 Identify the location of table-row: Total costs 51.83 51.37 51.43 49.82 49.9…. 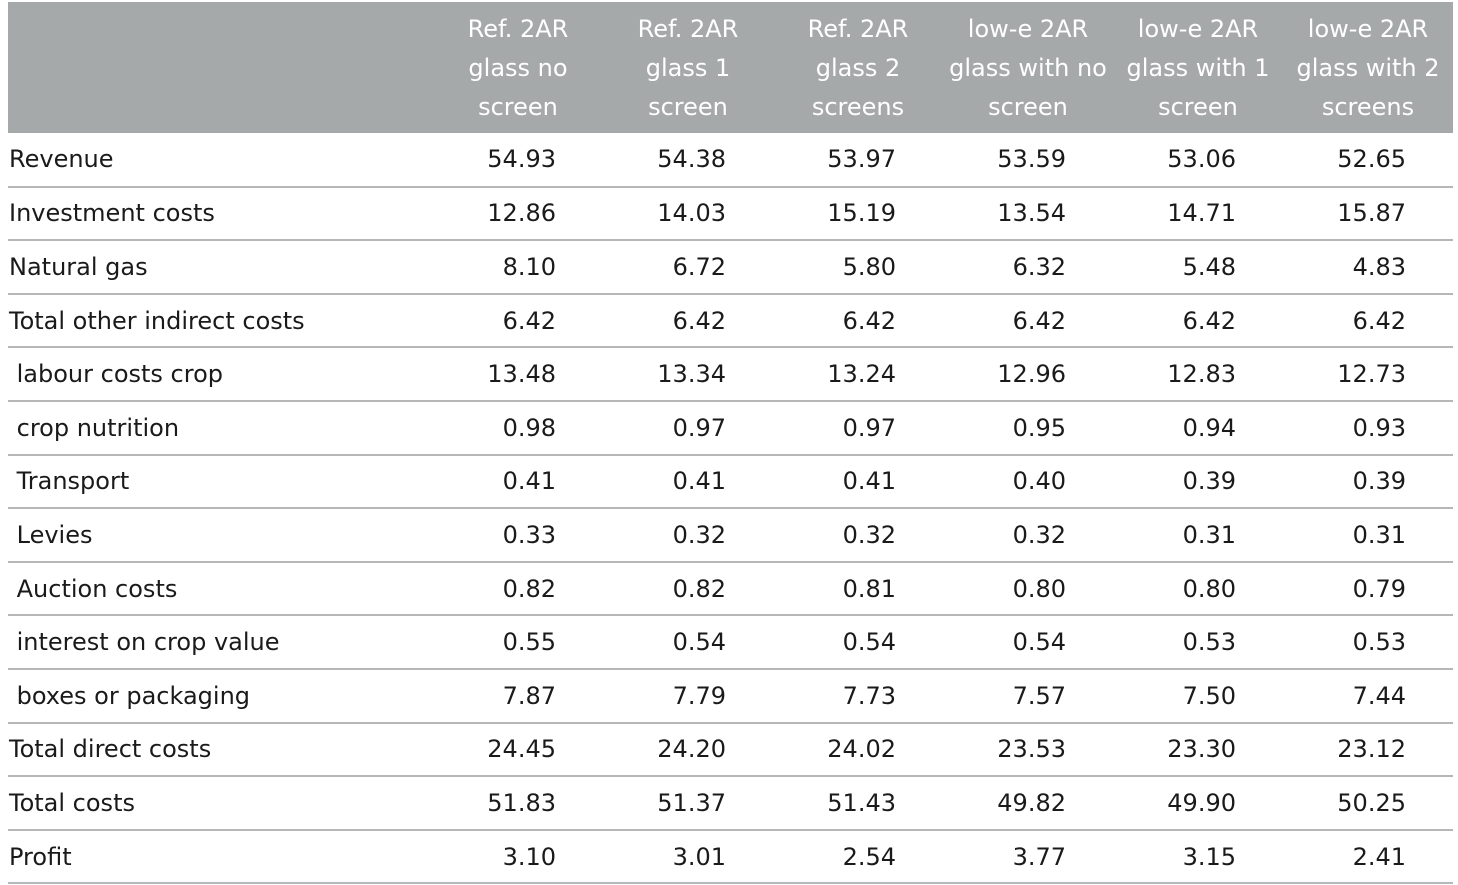
(730, 803).